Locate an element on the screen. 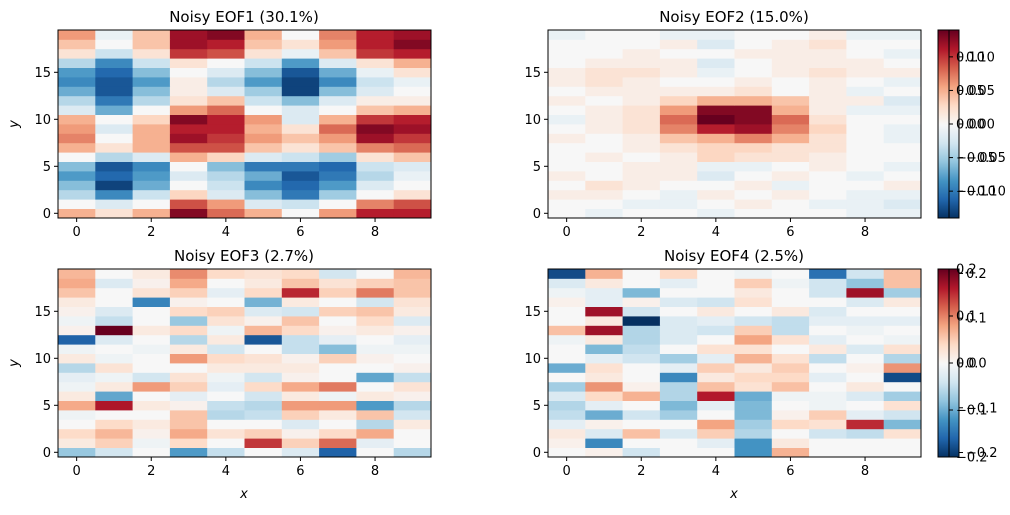 The image size is (1010, 515). x-tick-label: 8 is located at coordinates (865, 232).